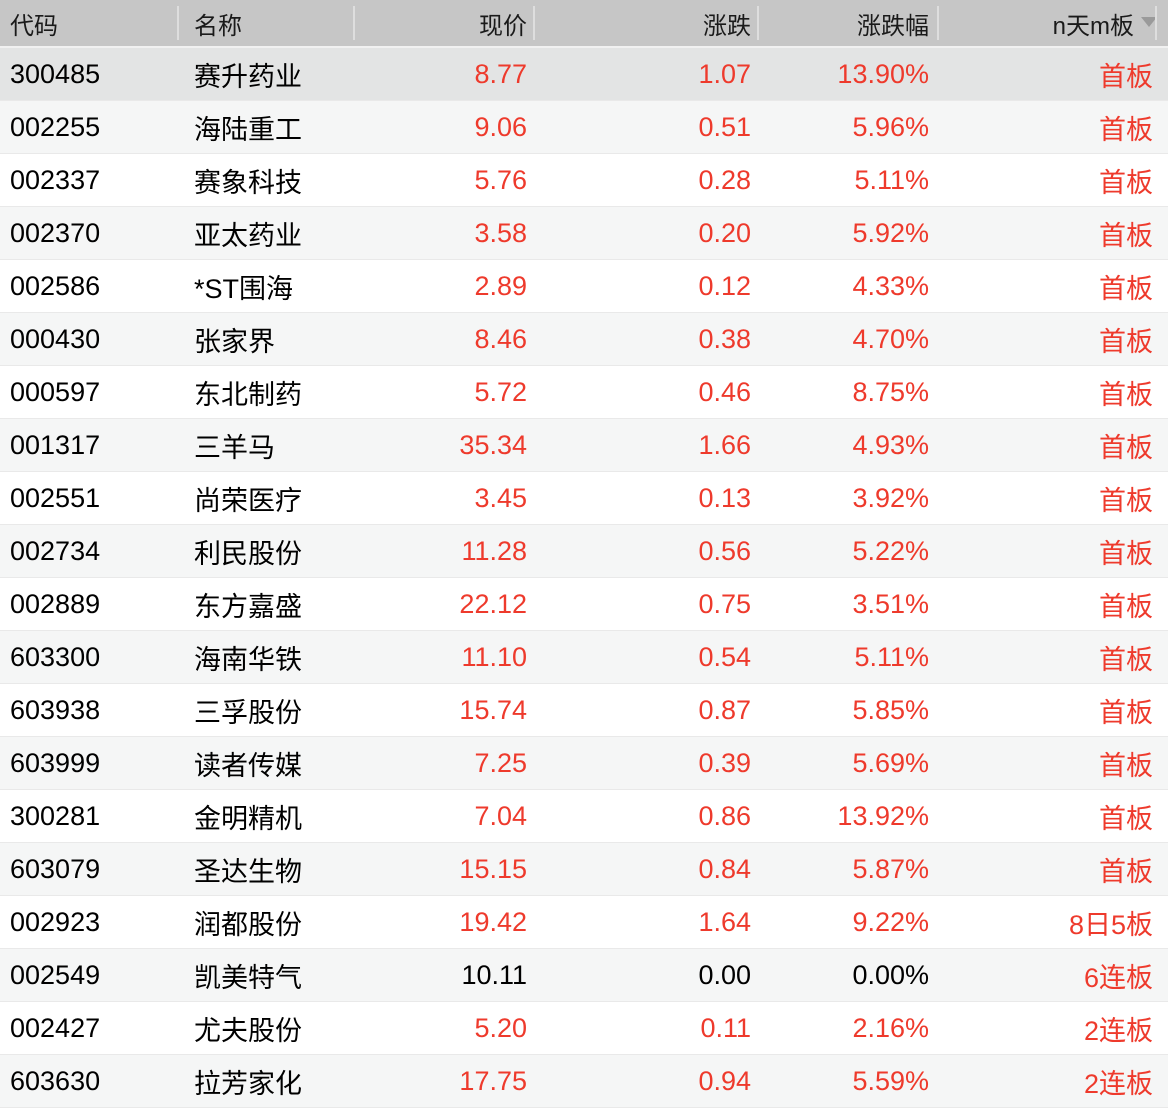 The height and width of the screenshot is (1108, 1168). Describe the element at coordinates (584, 869) in the screenshot. I see `table-row: 603079 圣达生物 15.15 0.84 5.87% 首板` at that location.